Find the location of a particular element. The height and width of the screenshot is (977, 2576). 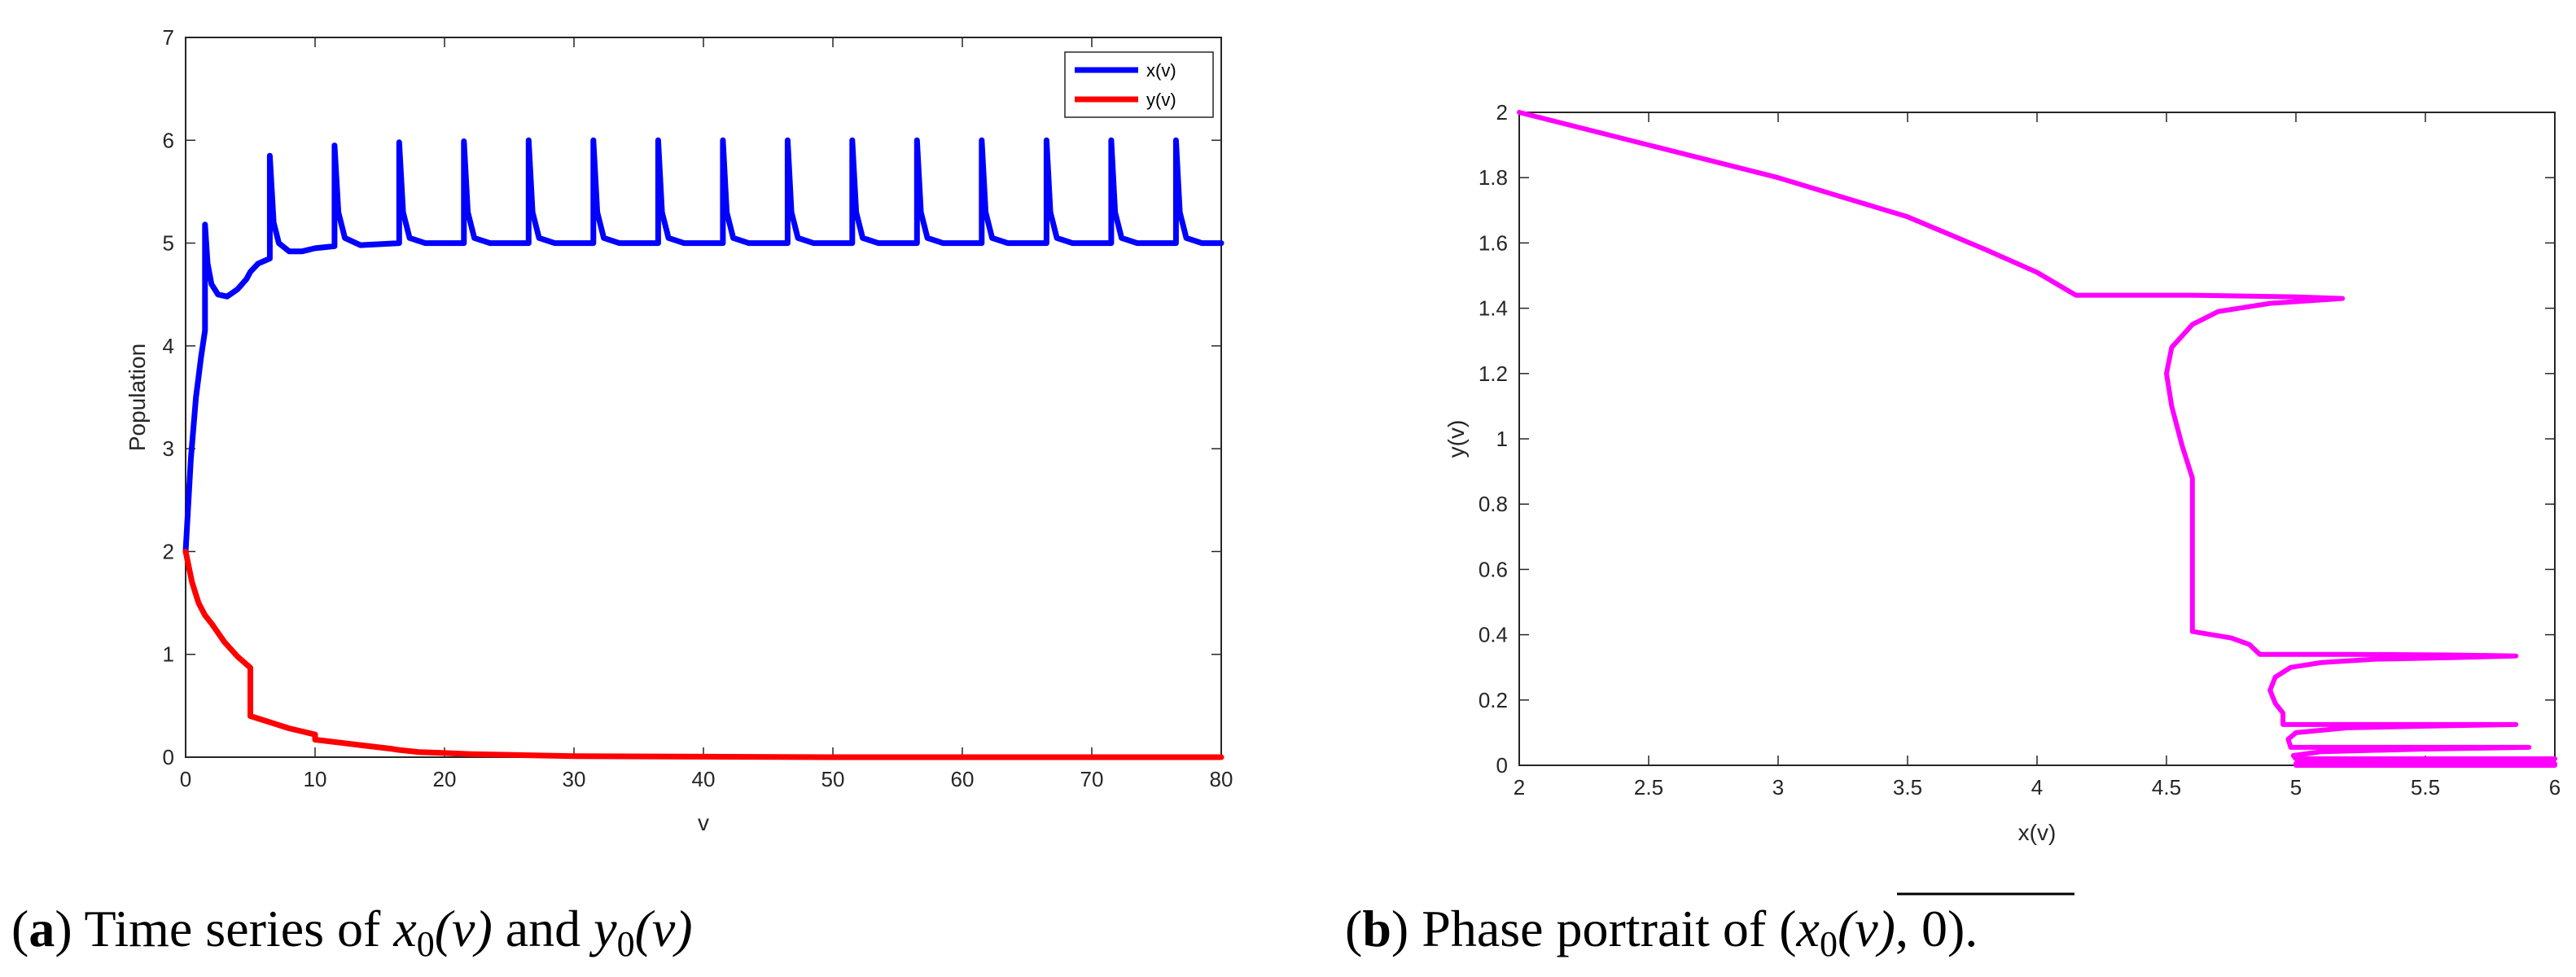

caption-a-xsub: 0 is located at coordinates (426, 944).